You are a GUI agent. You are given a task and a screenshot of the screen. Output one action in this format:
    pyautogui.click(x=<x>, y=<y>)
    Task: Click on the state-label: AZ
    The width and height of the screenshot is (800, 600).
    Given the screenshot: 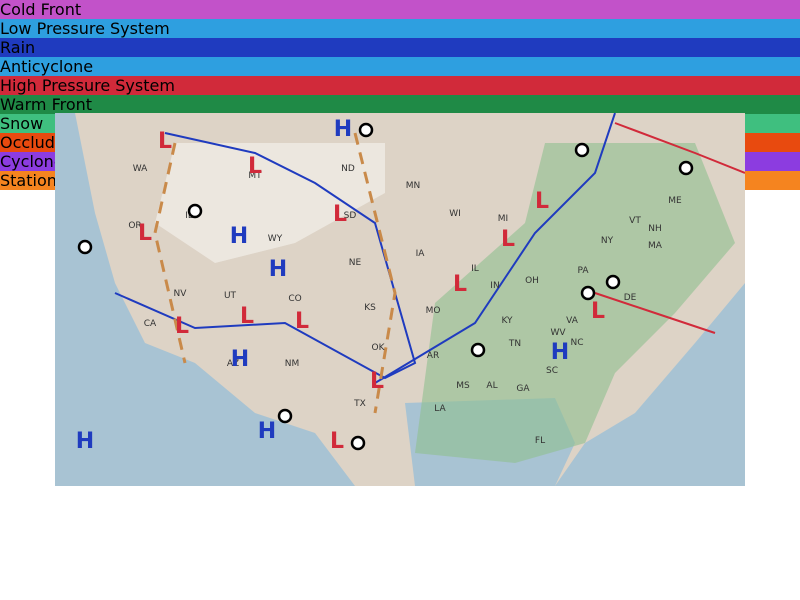 What is the action you would take?
    pyautogui.click(x=233, y=364)
    